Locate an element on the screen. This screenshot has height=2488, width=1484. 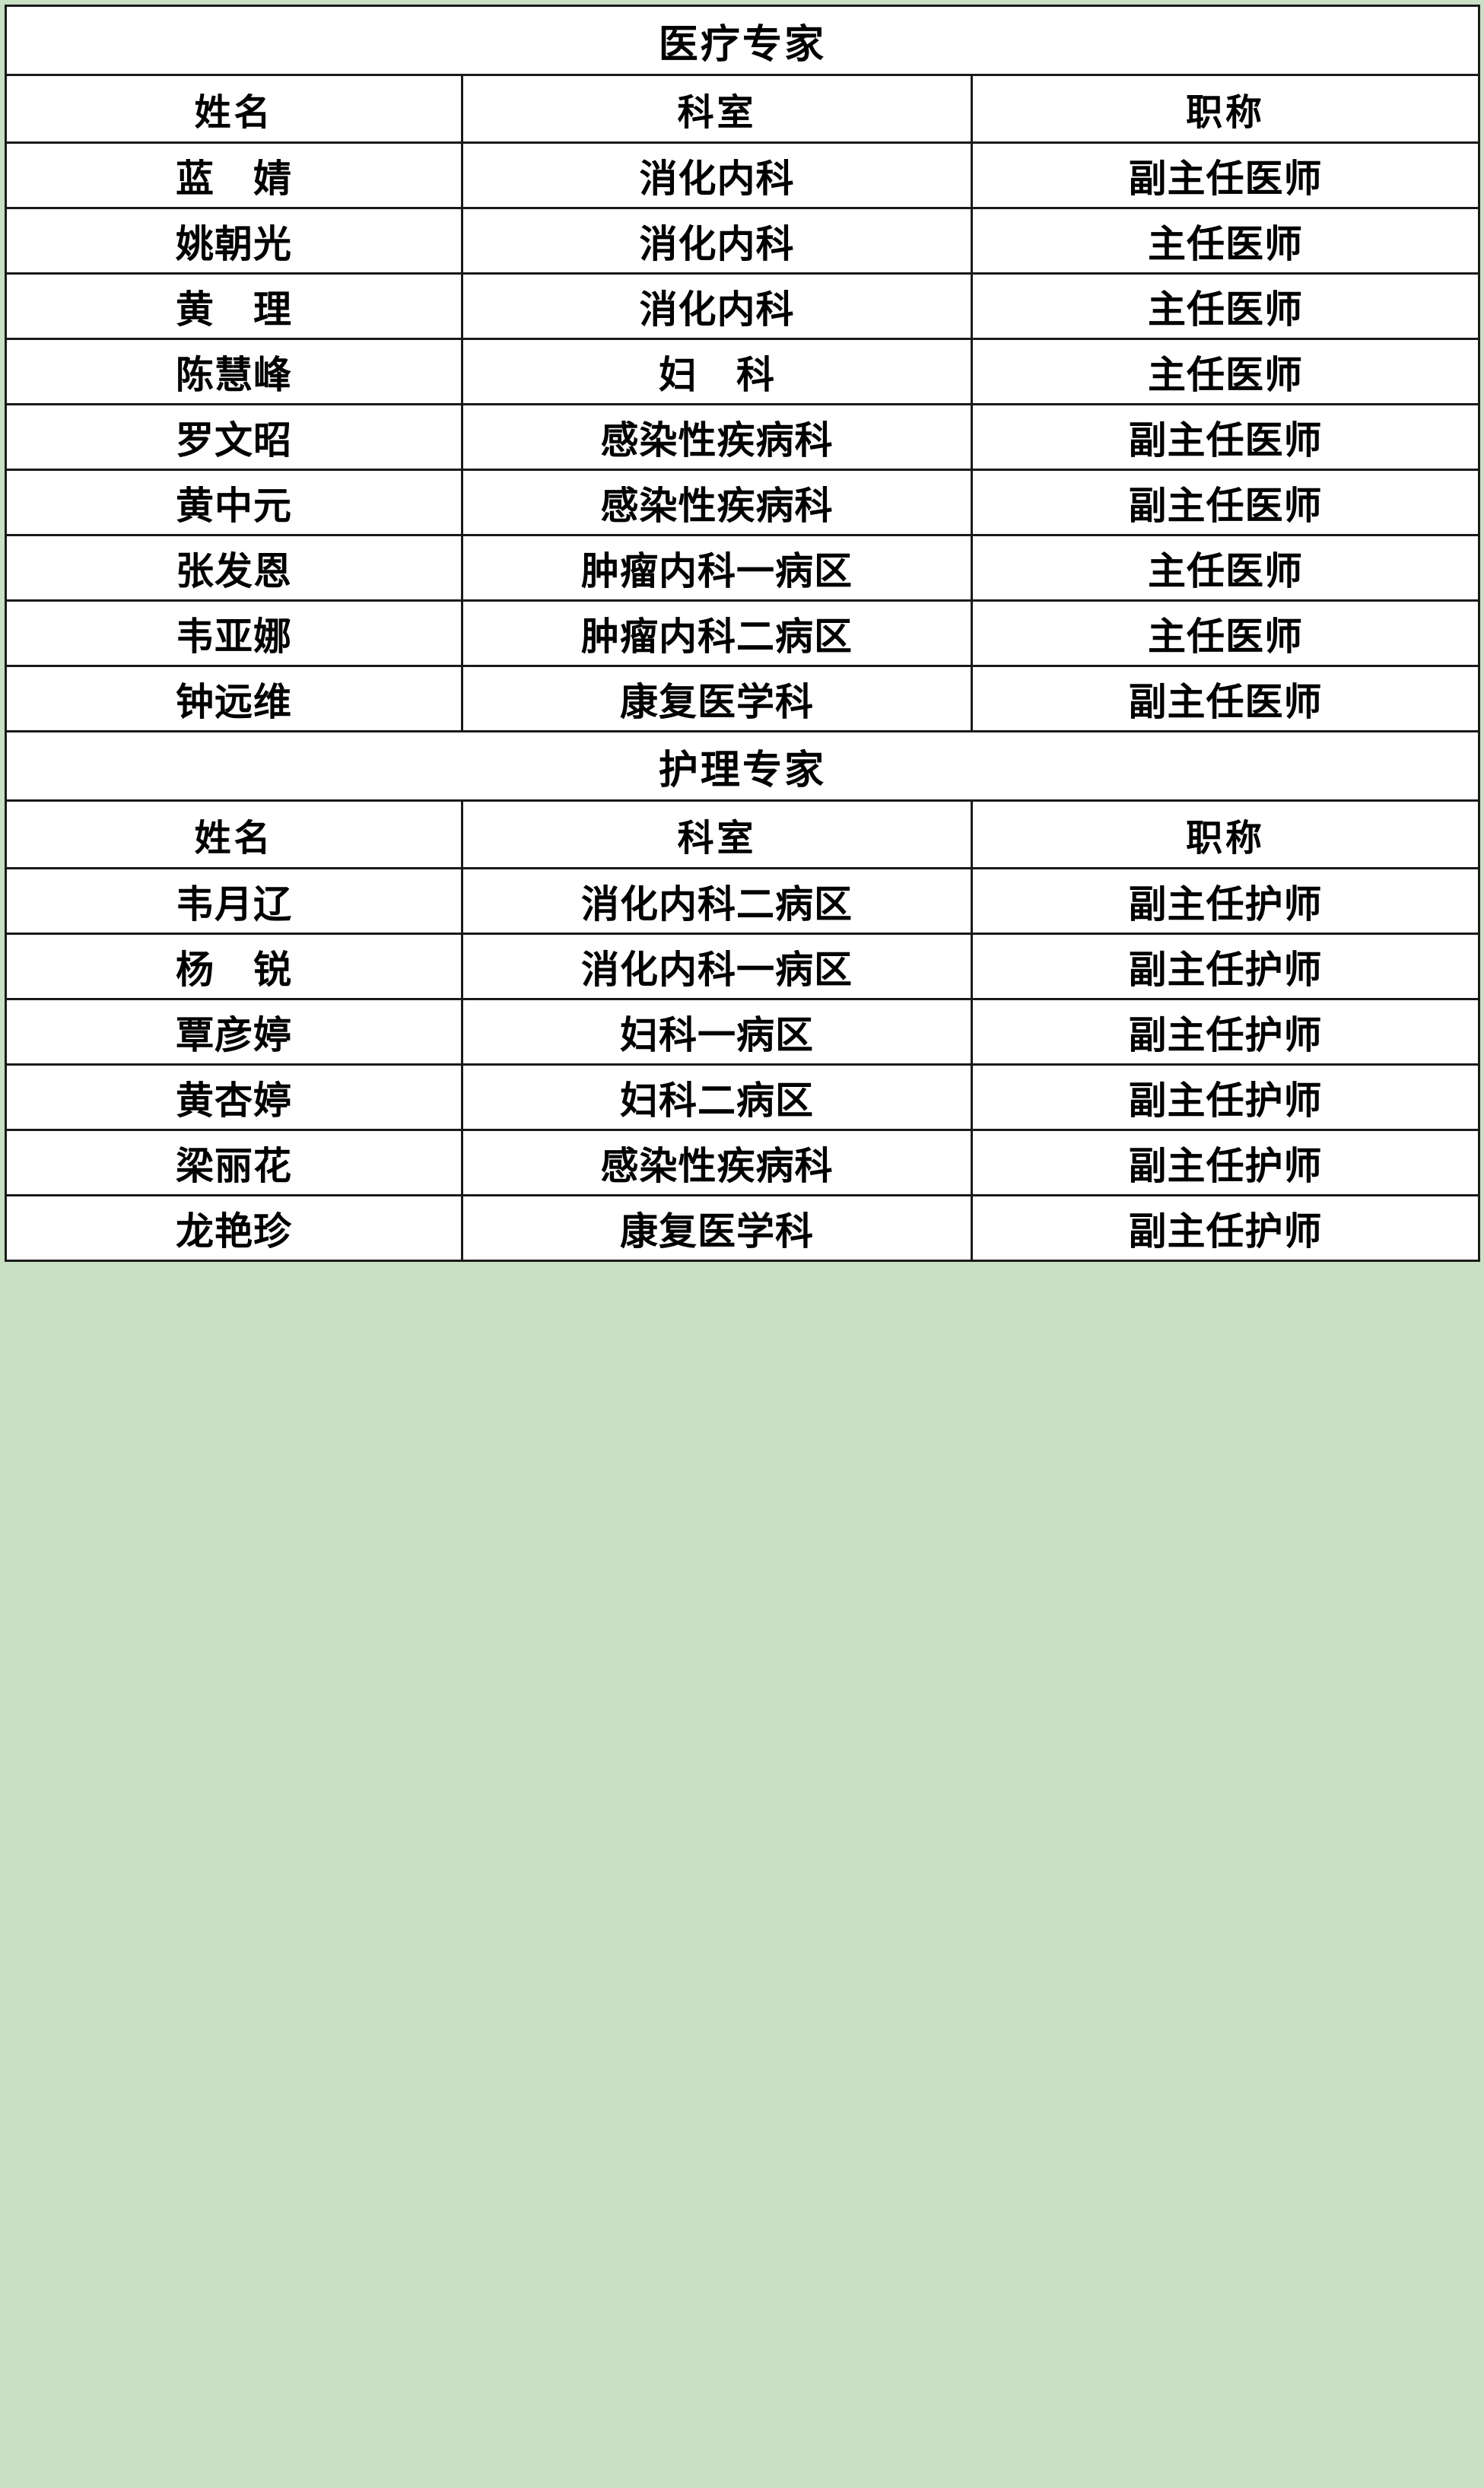
cell-department: 肿瘤内科一病区 is located at coordinates (717, 568).